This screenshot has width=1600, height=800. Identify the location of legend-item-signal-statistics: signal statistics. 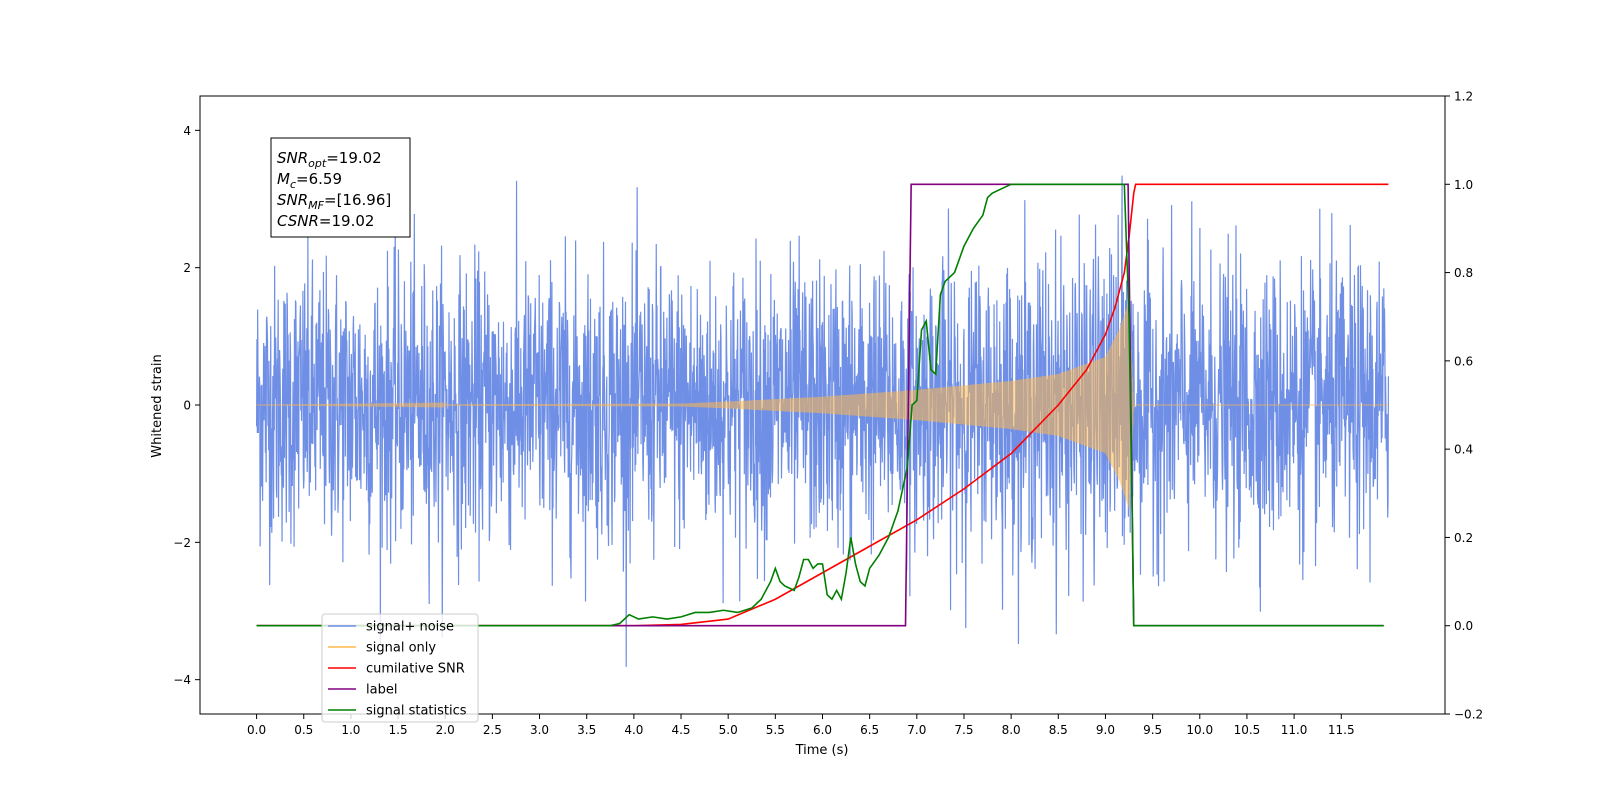
(397, 711).